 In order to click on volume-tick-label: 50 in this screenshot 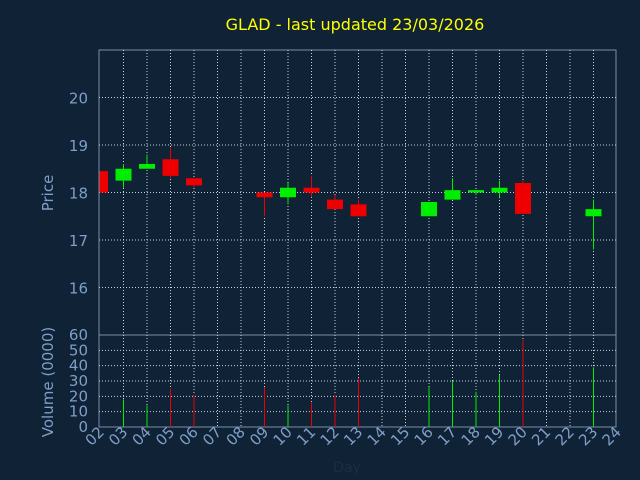, I will do `click(78, 350)`.